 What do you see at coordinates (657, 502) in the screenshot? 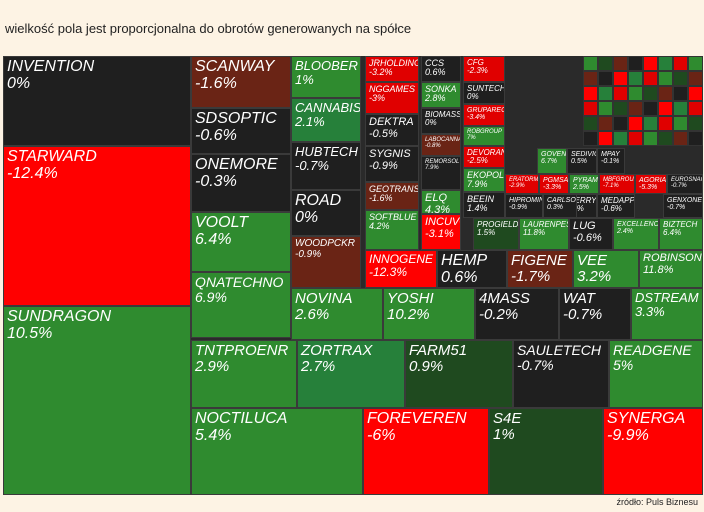
I see `source-note: źródło: Puls Biznesu` at bounding box center [657, 502].